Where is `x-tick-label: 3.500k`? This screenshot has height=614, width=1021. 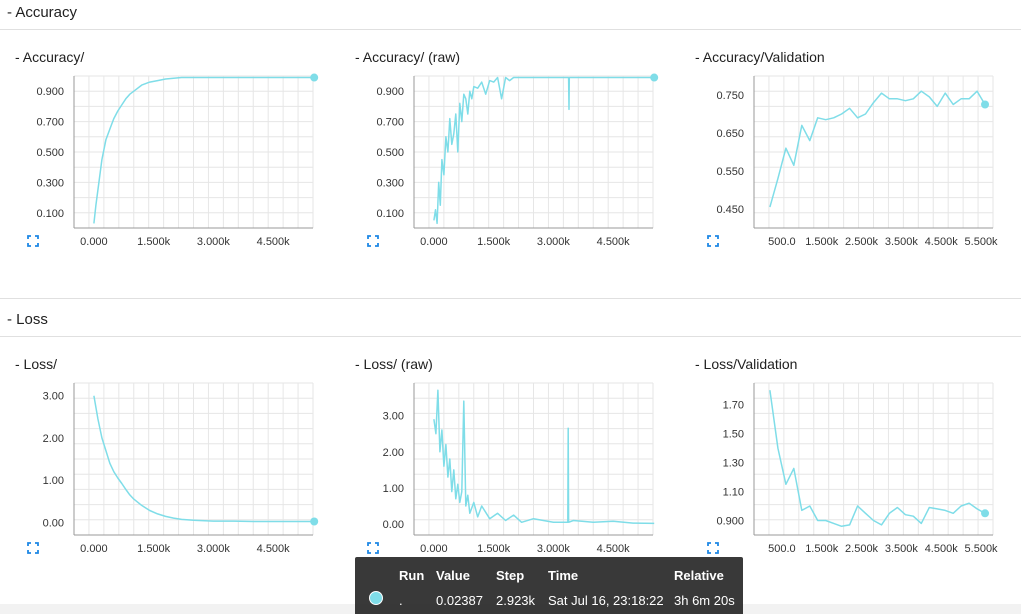 x-tick-label: 3.500k is located at coordinates (902, 549).